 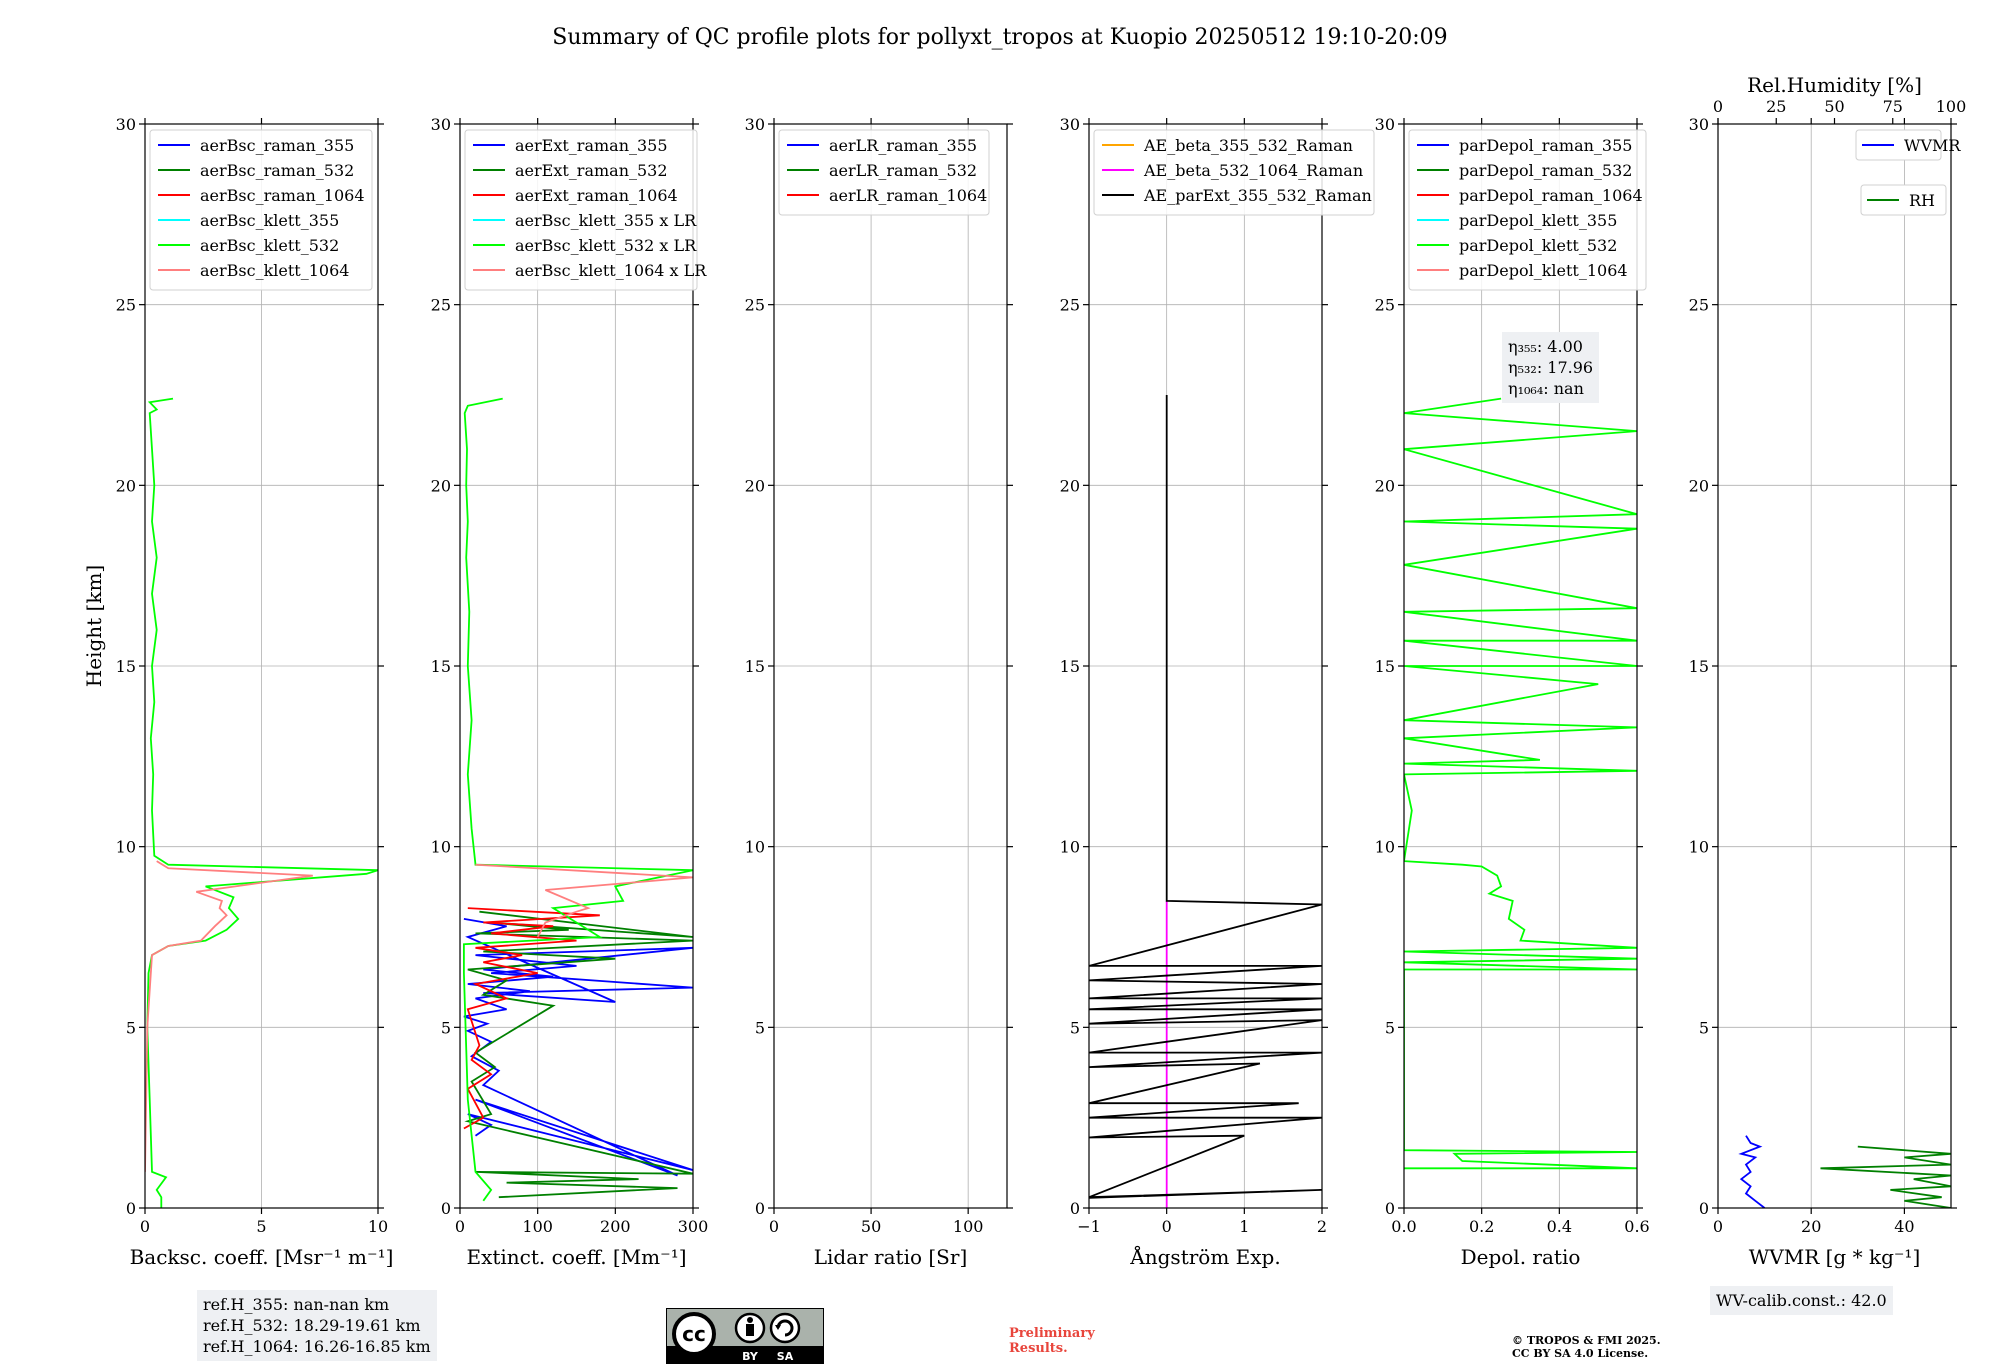 What do you see at coordinates (606, 220) in the screenshot?
I see `legend-label: aerBsc_klett_355 x LR` at bounding box center [606, 220].